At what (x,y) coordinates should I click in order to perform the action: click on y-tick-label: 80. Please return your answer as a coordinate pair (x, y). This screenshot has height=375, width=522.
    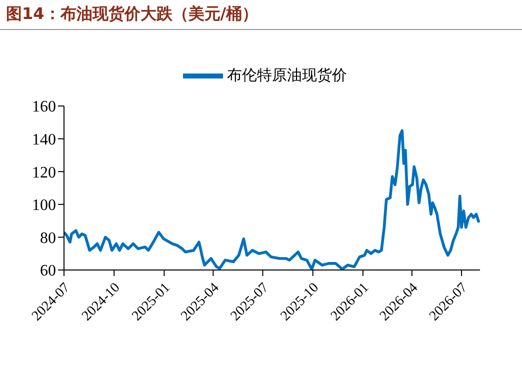
    Looking at the image, I should click on (48, 238).